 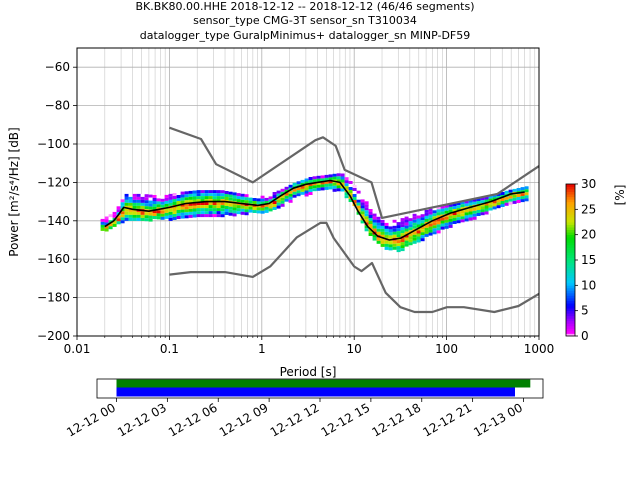 I want to click on colorbar-tick-label: 30, so click(x=588, y=184).